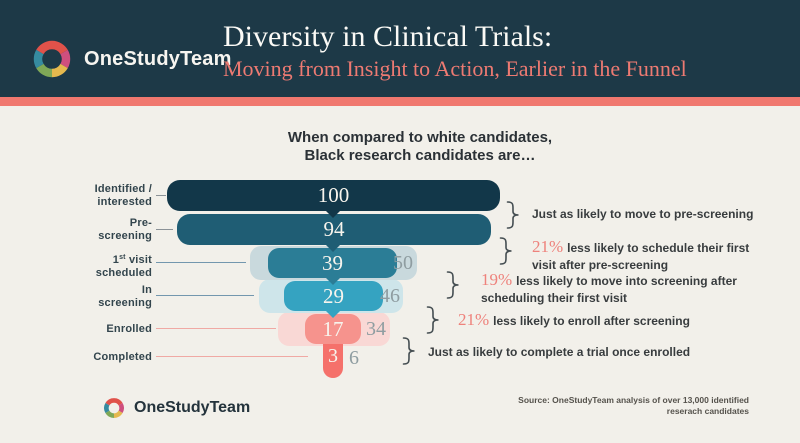 The width and height of the screenshot is (800, 443). Describe the element at coordinates (354, 358) in the screenshot. I see `comparison-value-completed: 6` at that location.